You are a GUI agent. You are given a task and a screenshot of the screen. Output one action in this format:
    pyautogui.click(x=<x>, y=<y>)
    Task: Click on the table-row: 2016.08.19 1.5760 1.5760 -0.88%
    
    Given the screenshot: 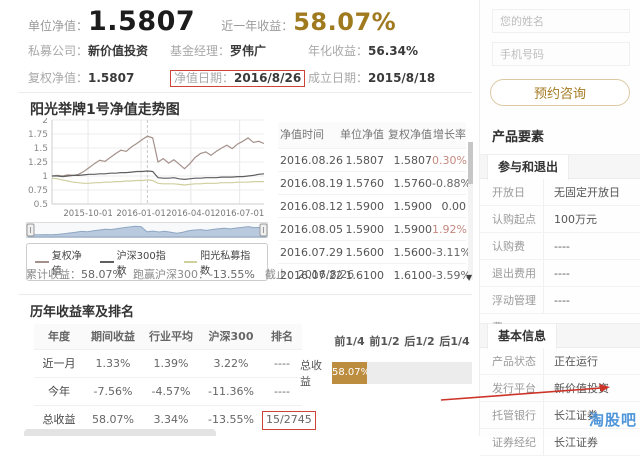 What is the action you would take?
    pyautogui.click(x=374, y=182)
    